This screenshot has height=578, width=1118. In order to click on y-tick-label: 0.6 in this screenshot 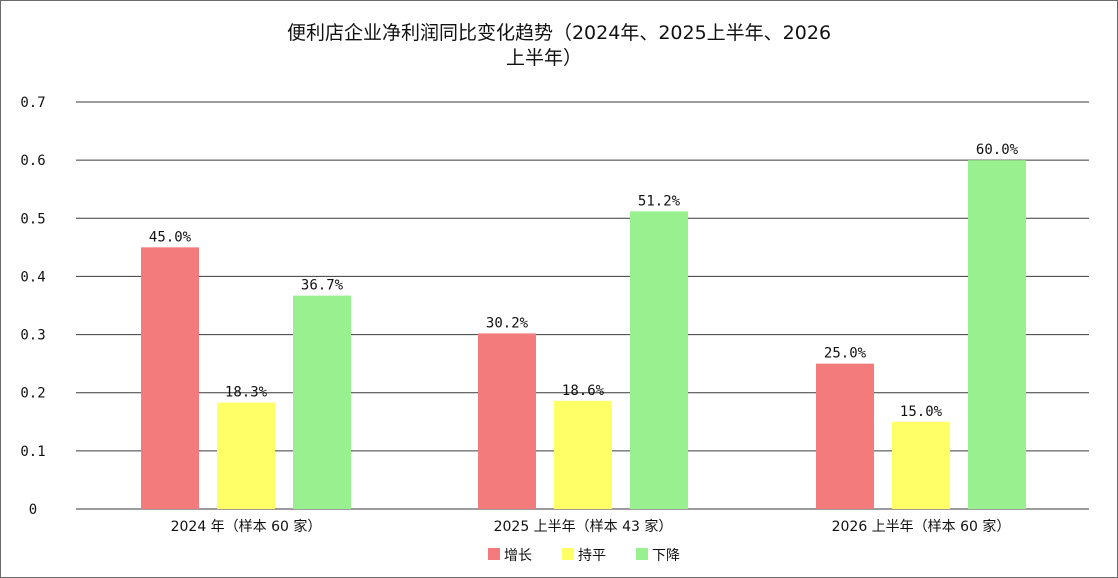, I will do `click(32, 161)`.